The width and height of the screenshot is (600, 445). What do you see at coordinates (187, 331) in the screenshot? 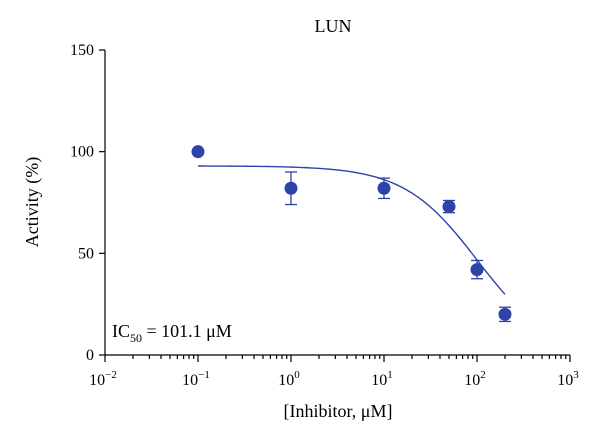
I see `ic50-value: = 101.1 μM` at bounding box center [187, 331].